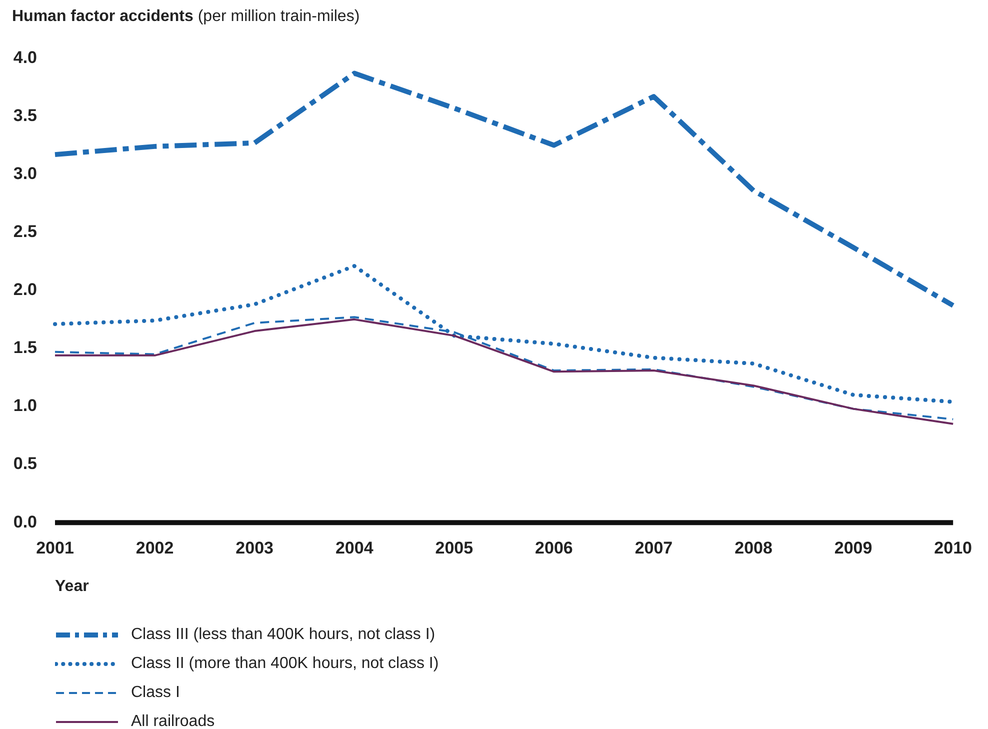  I want to click on y-tick-label: 3.5, so click(25, 115).